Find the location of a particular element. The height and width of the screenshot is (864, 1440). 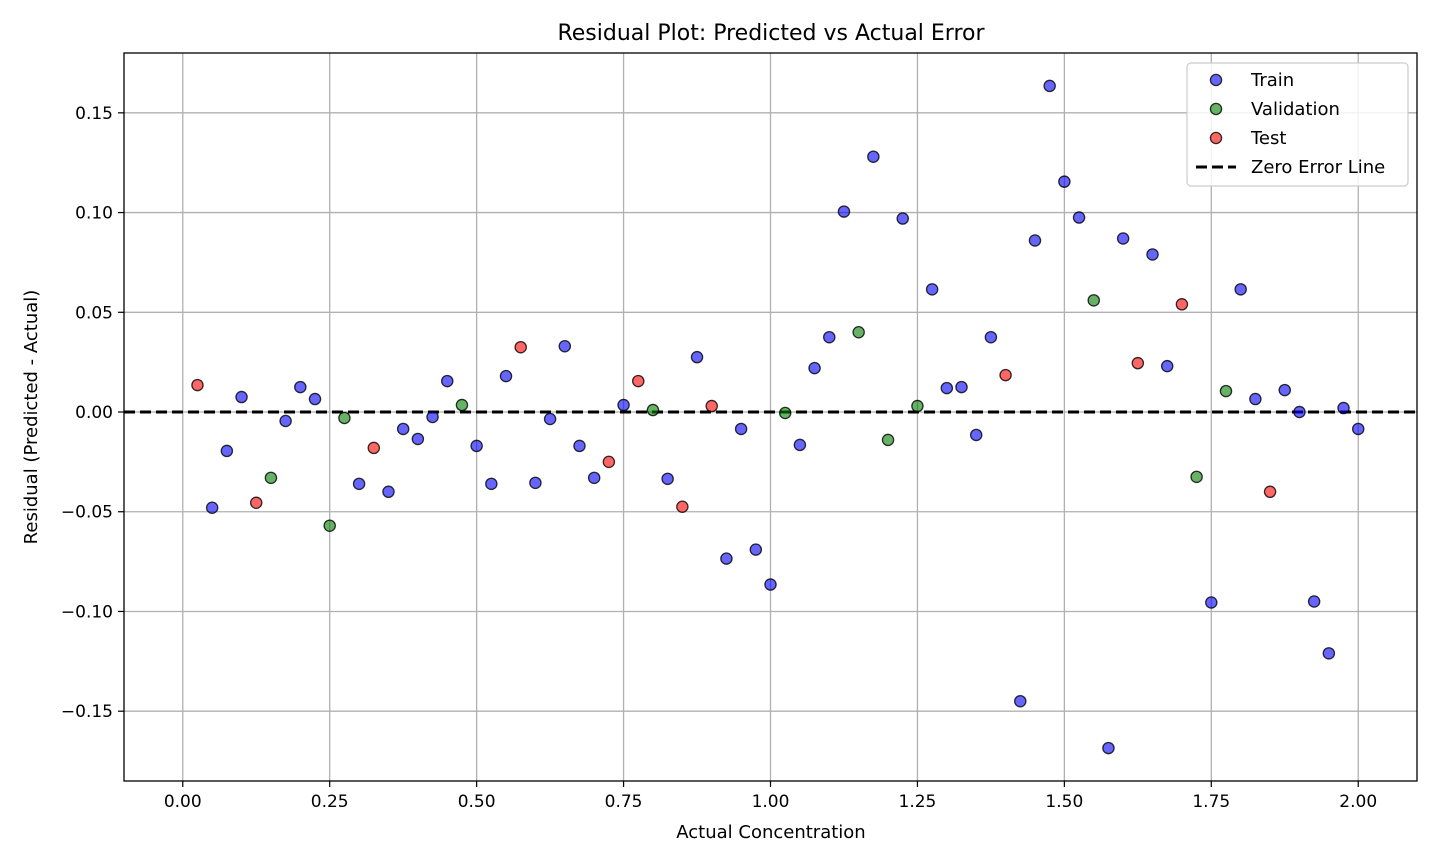

x-tick-label: 1.50 is located at coordinates (1064, 802).